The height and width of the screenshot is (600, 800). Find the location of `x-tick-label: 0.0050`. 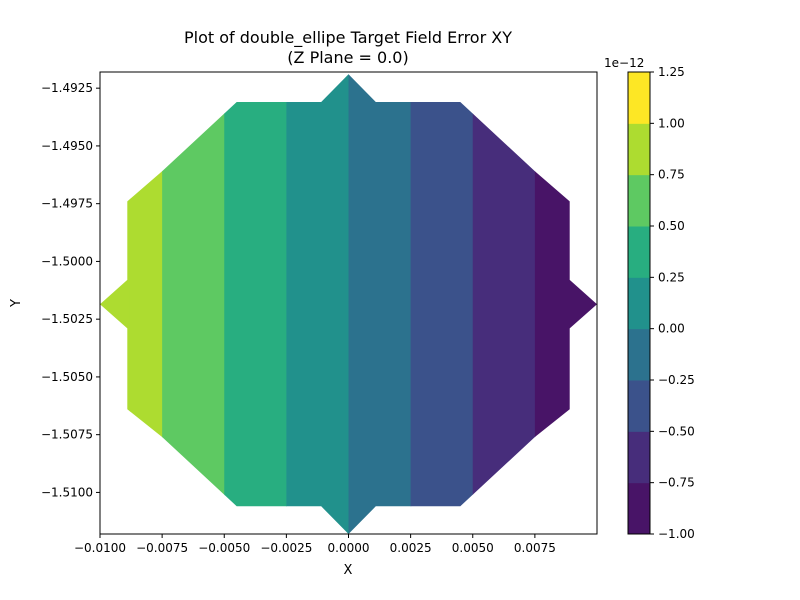

x-tick-label: 0.0050 is located at coordinates (473, 548).